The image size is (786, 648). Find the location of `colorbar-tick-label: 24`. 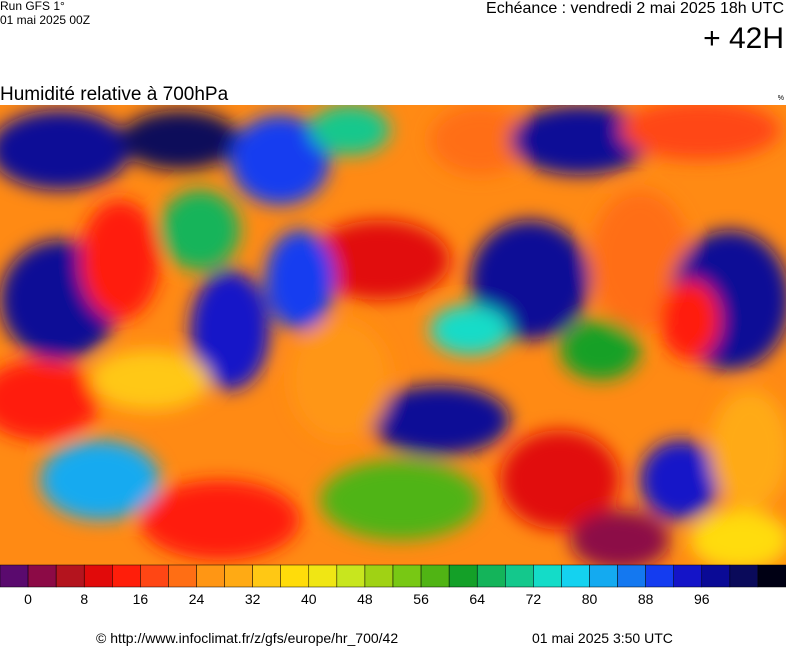

colorbar-tick-label: 24 is located at coordinates (197, 599).